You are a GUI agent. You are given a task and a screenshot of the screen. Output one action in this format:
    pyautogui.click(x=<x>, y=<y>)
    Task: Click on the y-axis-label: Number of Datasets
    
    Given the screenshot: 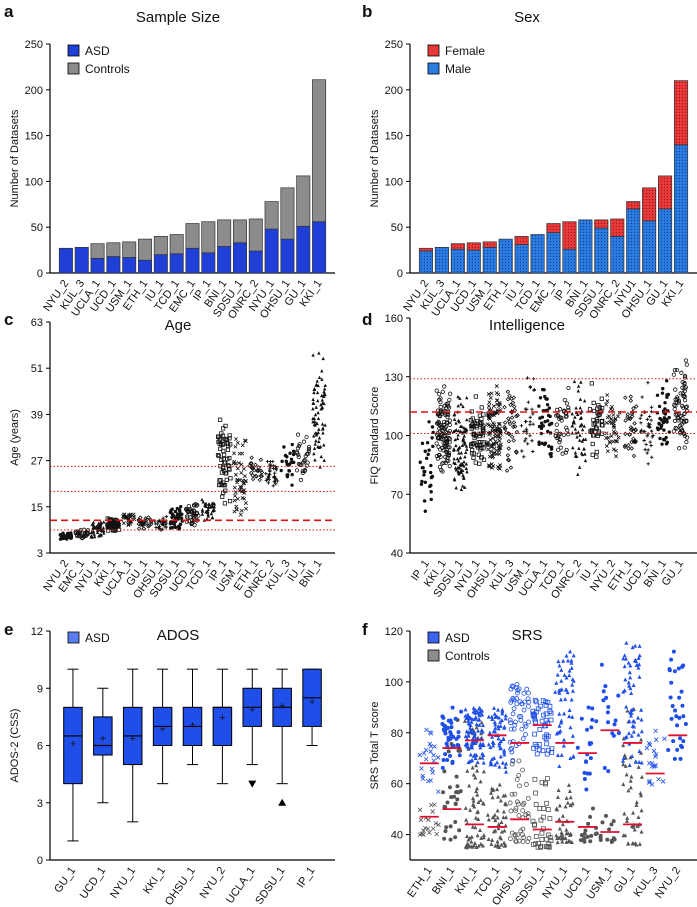 What is the action you would take?
    pyautogui.click(x=375, y=158)
    